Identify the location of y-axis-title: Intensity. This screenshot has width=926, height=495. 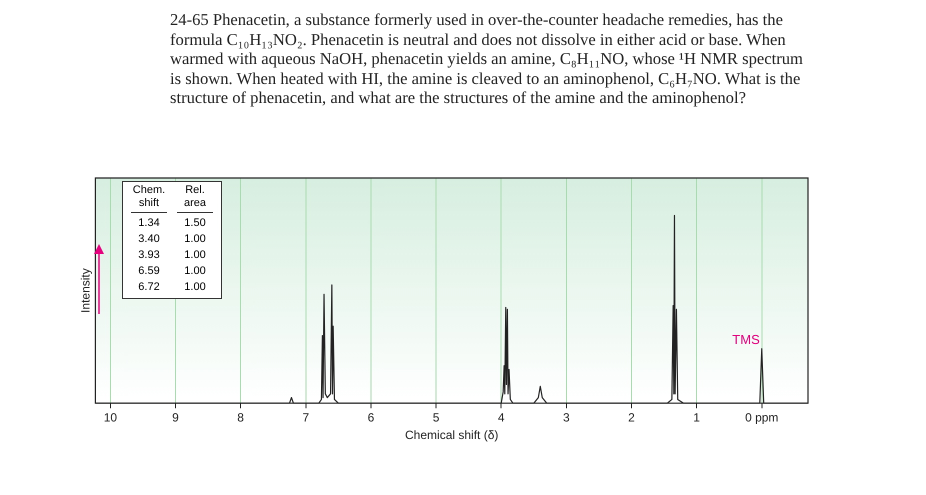
(85, 290).